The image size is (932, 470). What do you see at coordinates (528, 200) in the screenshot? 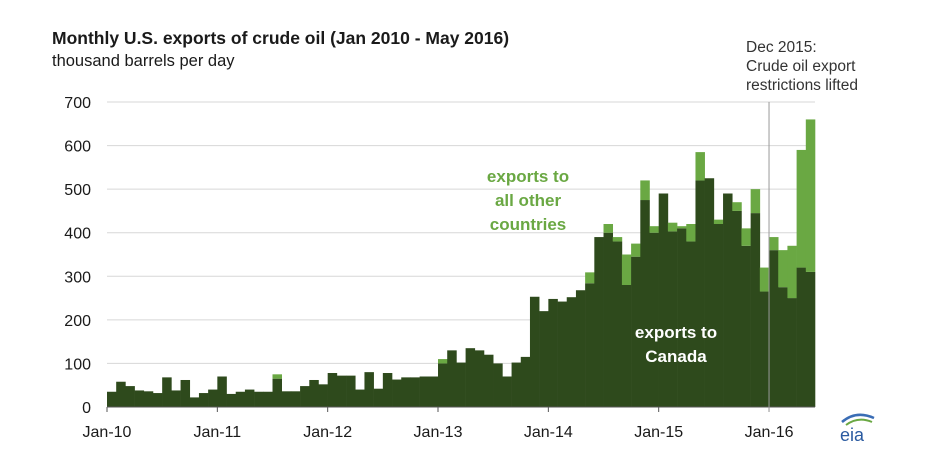
I see `label-other-countries: all other` at bounding box center [528, 200].